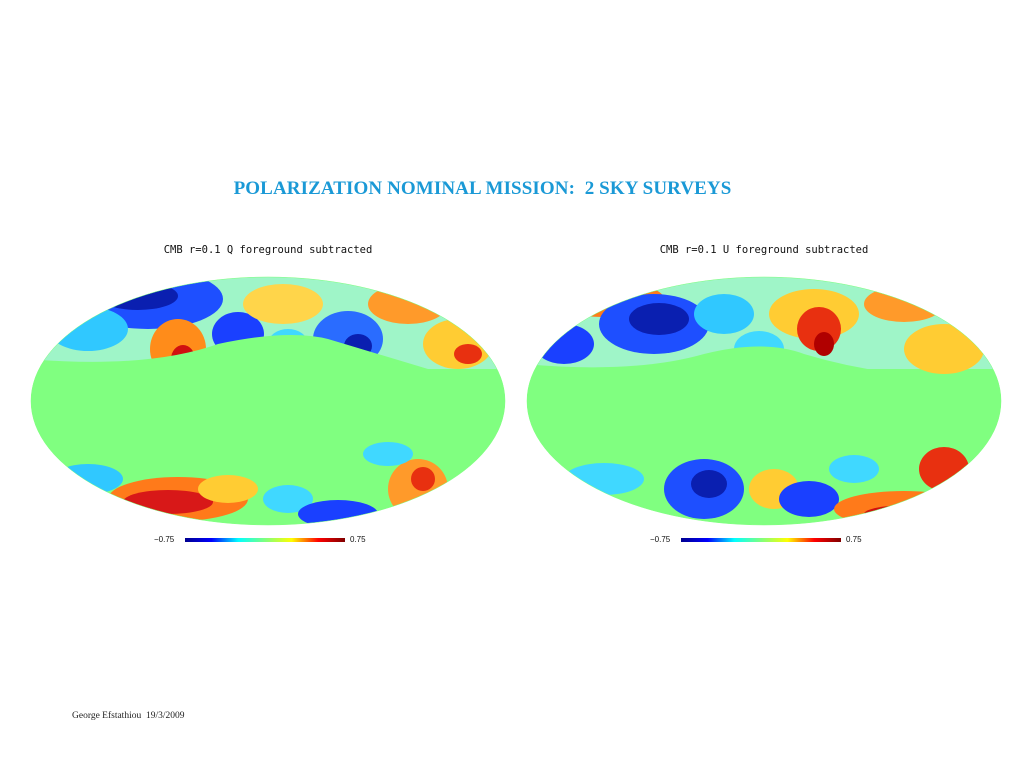  I want to click on u-colorbar: −0.75 0.75, so click(764, 541).